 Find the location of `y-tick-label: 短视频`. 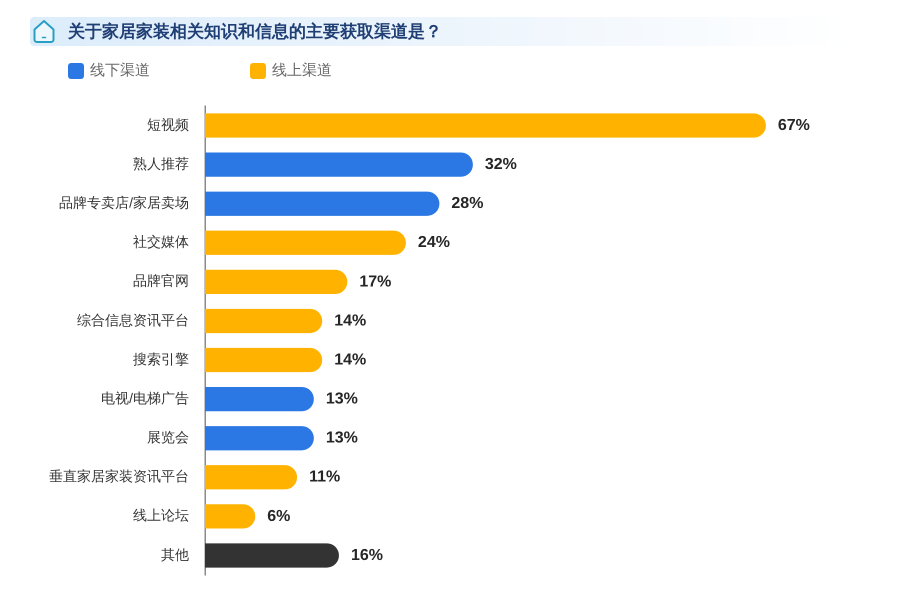

y-tick-label: 短视频 is located at coordinates (168, 124).